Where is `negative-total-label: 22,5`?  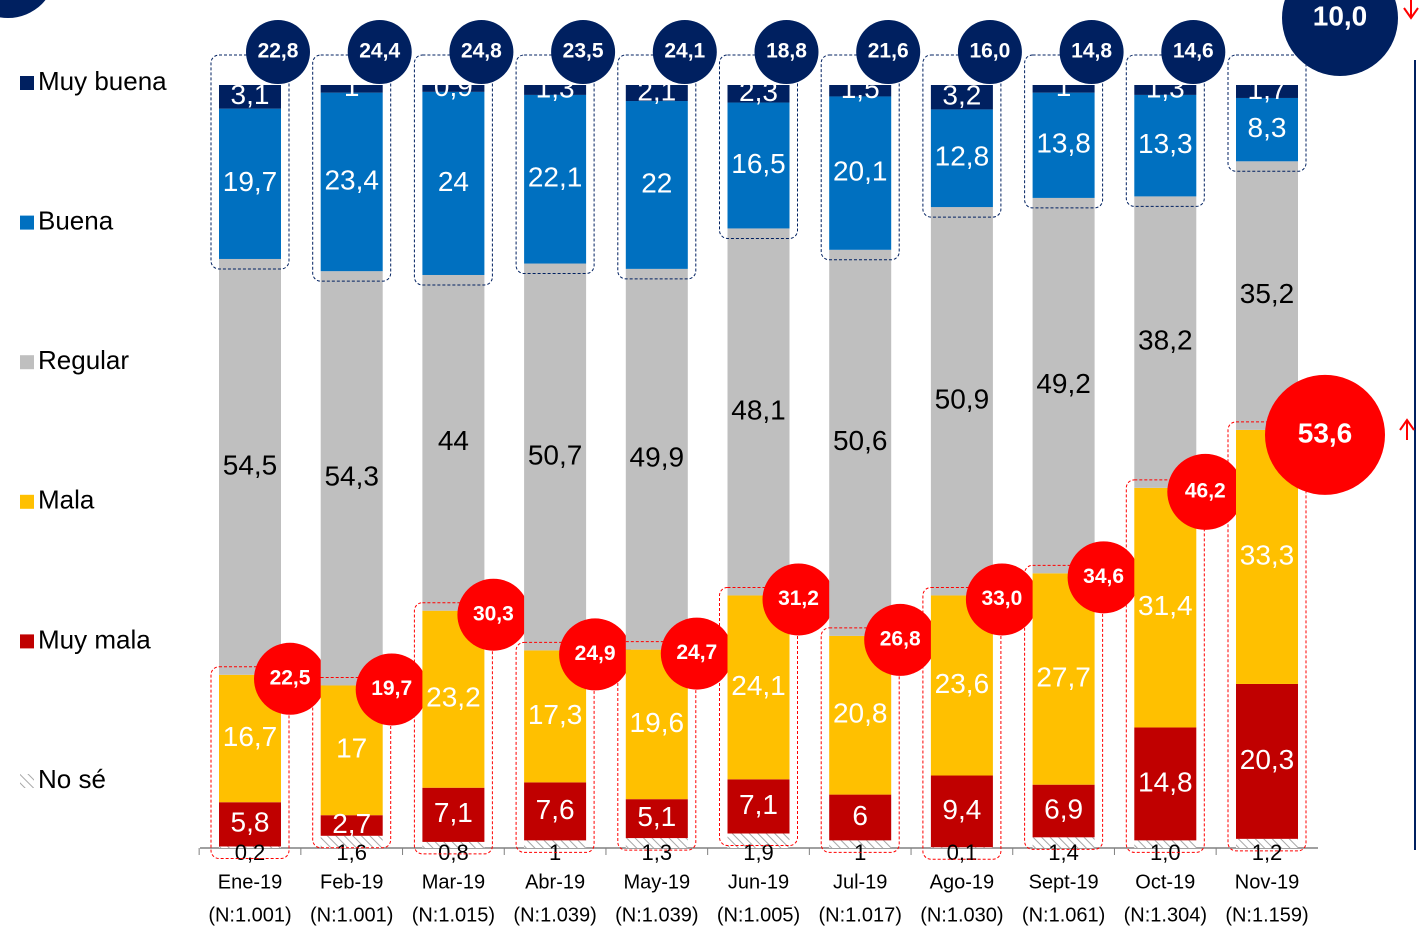 negative-total-label: 22,5 is located at coordinates (290, 677).